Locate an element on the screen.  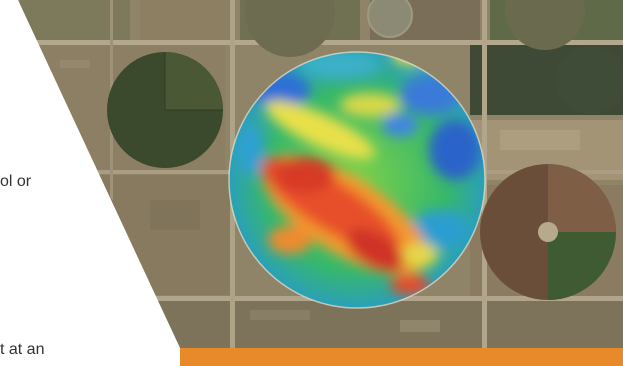
accent-bar is located at coordinates (401, 357).